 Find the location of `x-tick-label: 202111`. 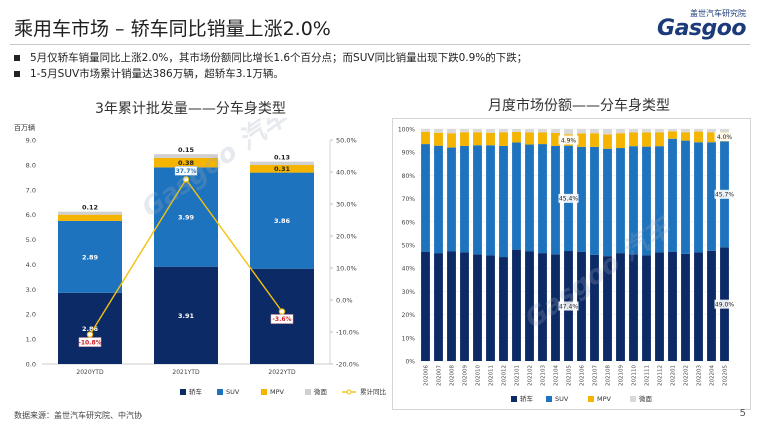

x-tick-label: 202111 is located at coordinates (648, 375).